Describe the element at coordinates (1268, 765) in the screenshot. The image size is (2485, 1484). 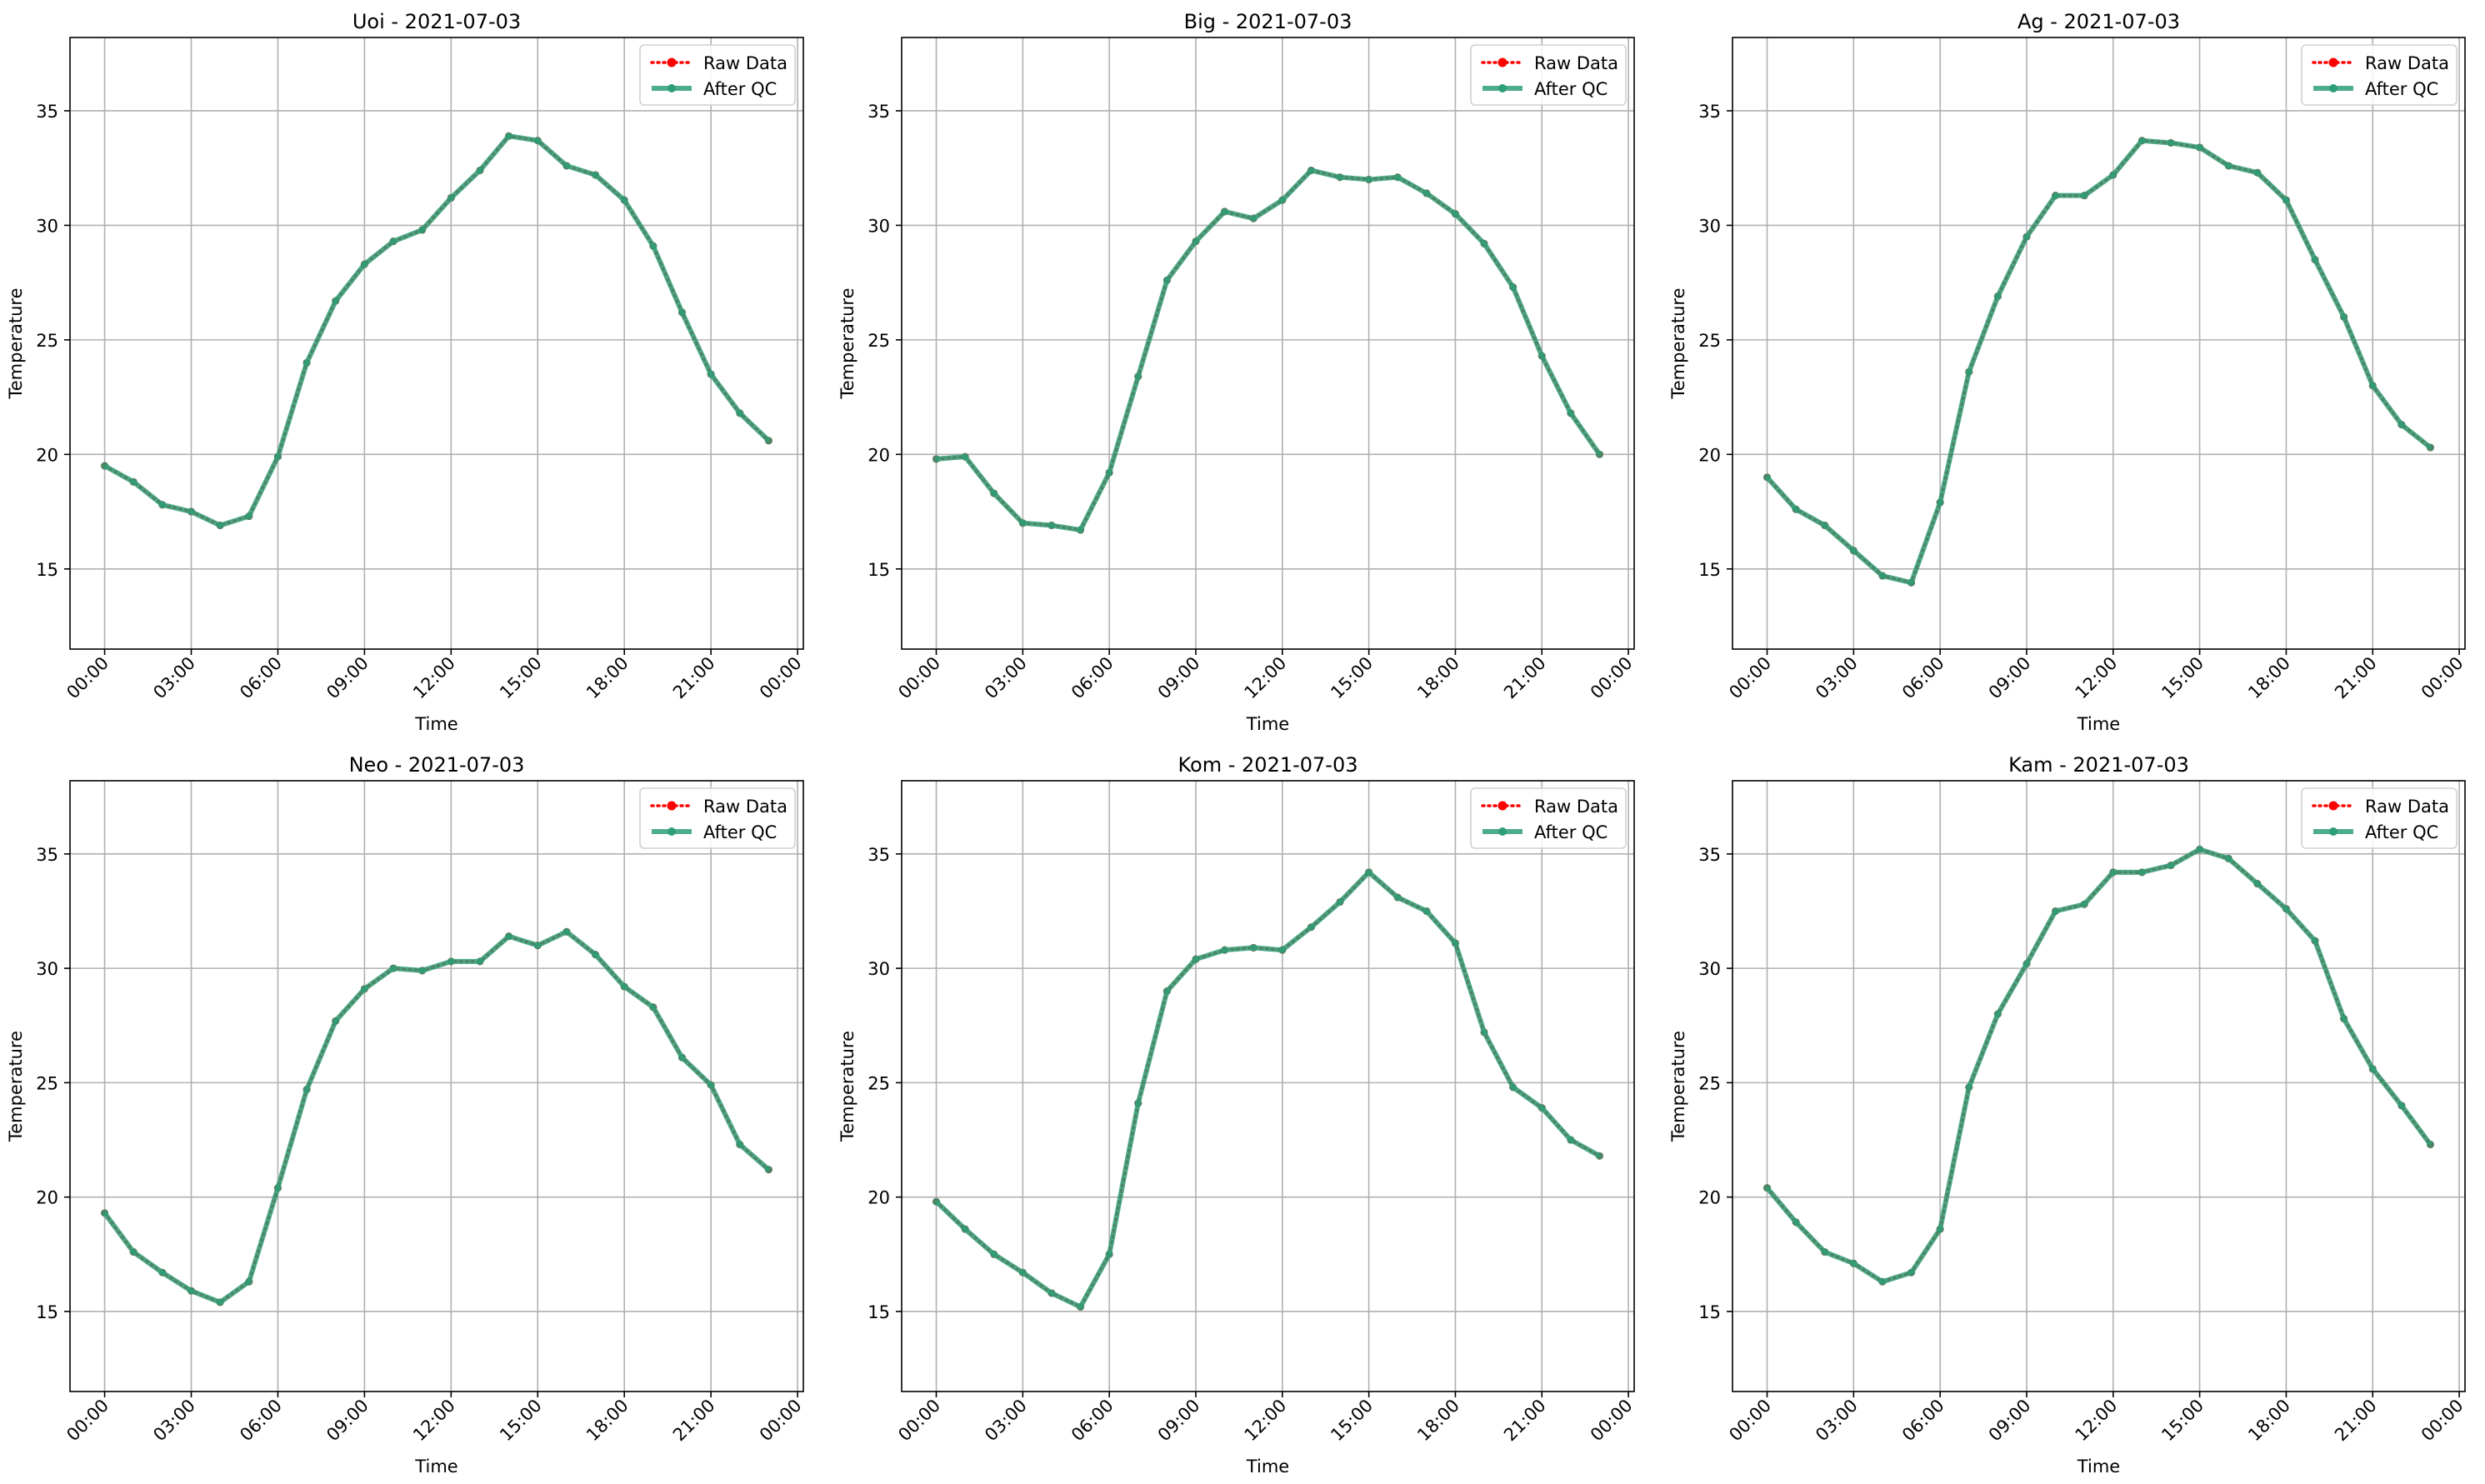
I see `chart-title: Kom - 2021-07-03` at that location.